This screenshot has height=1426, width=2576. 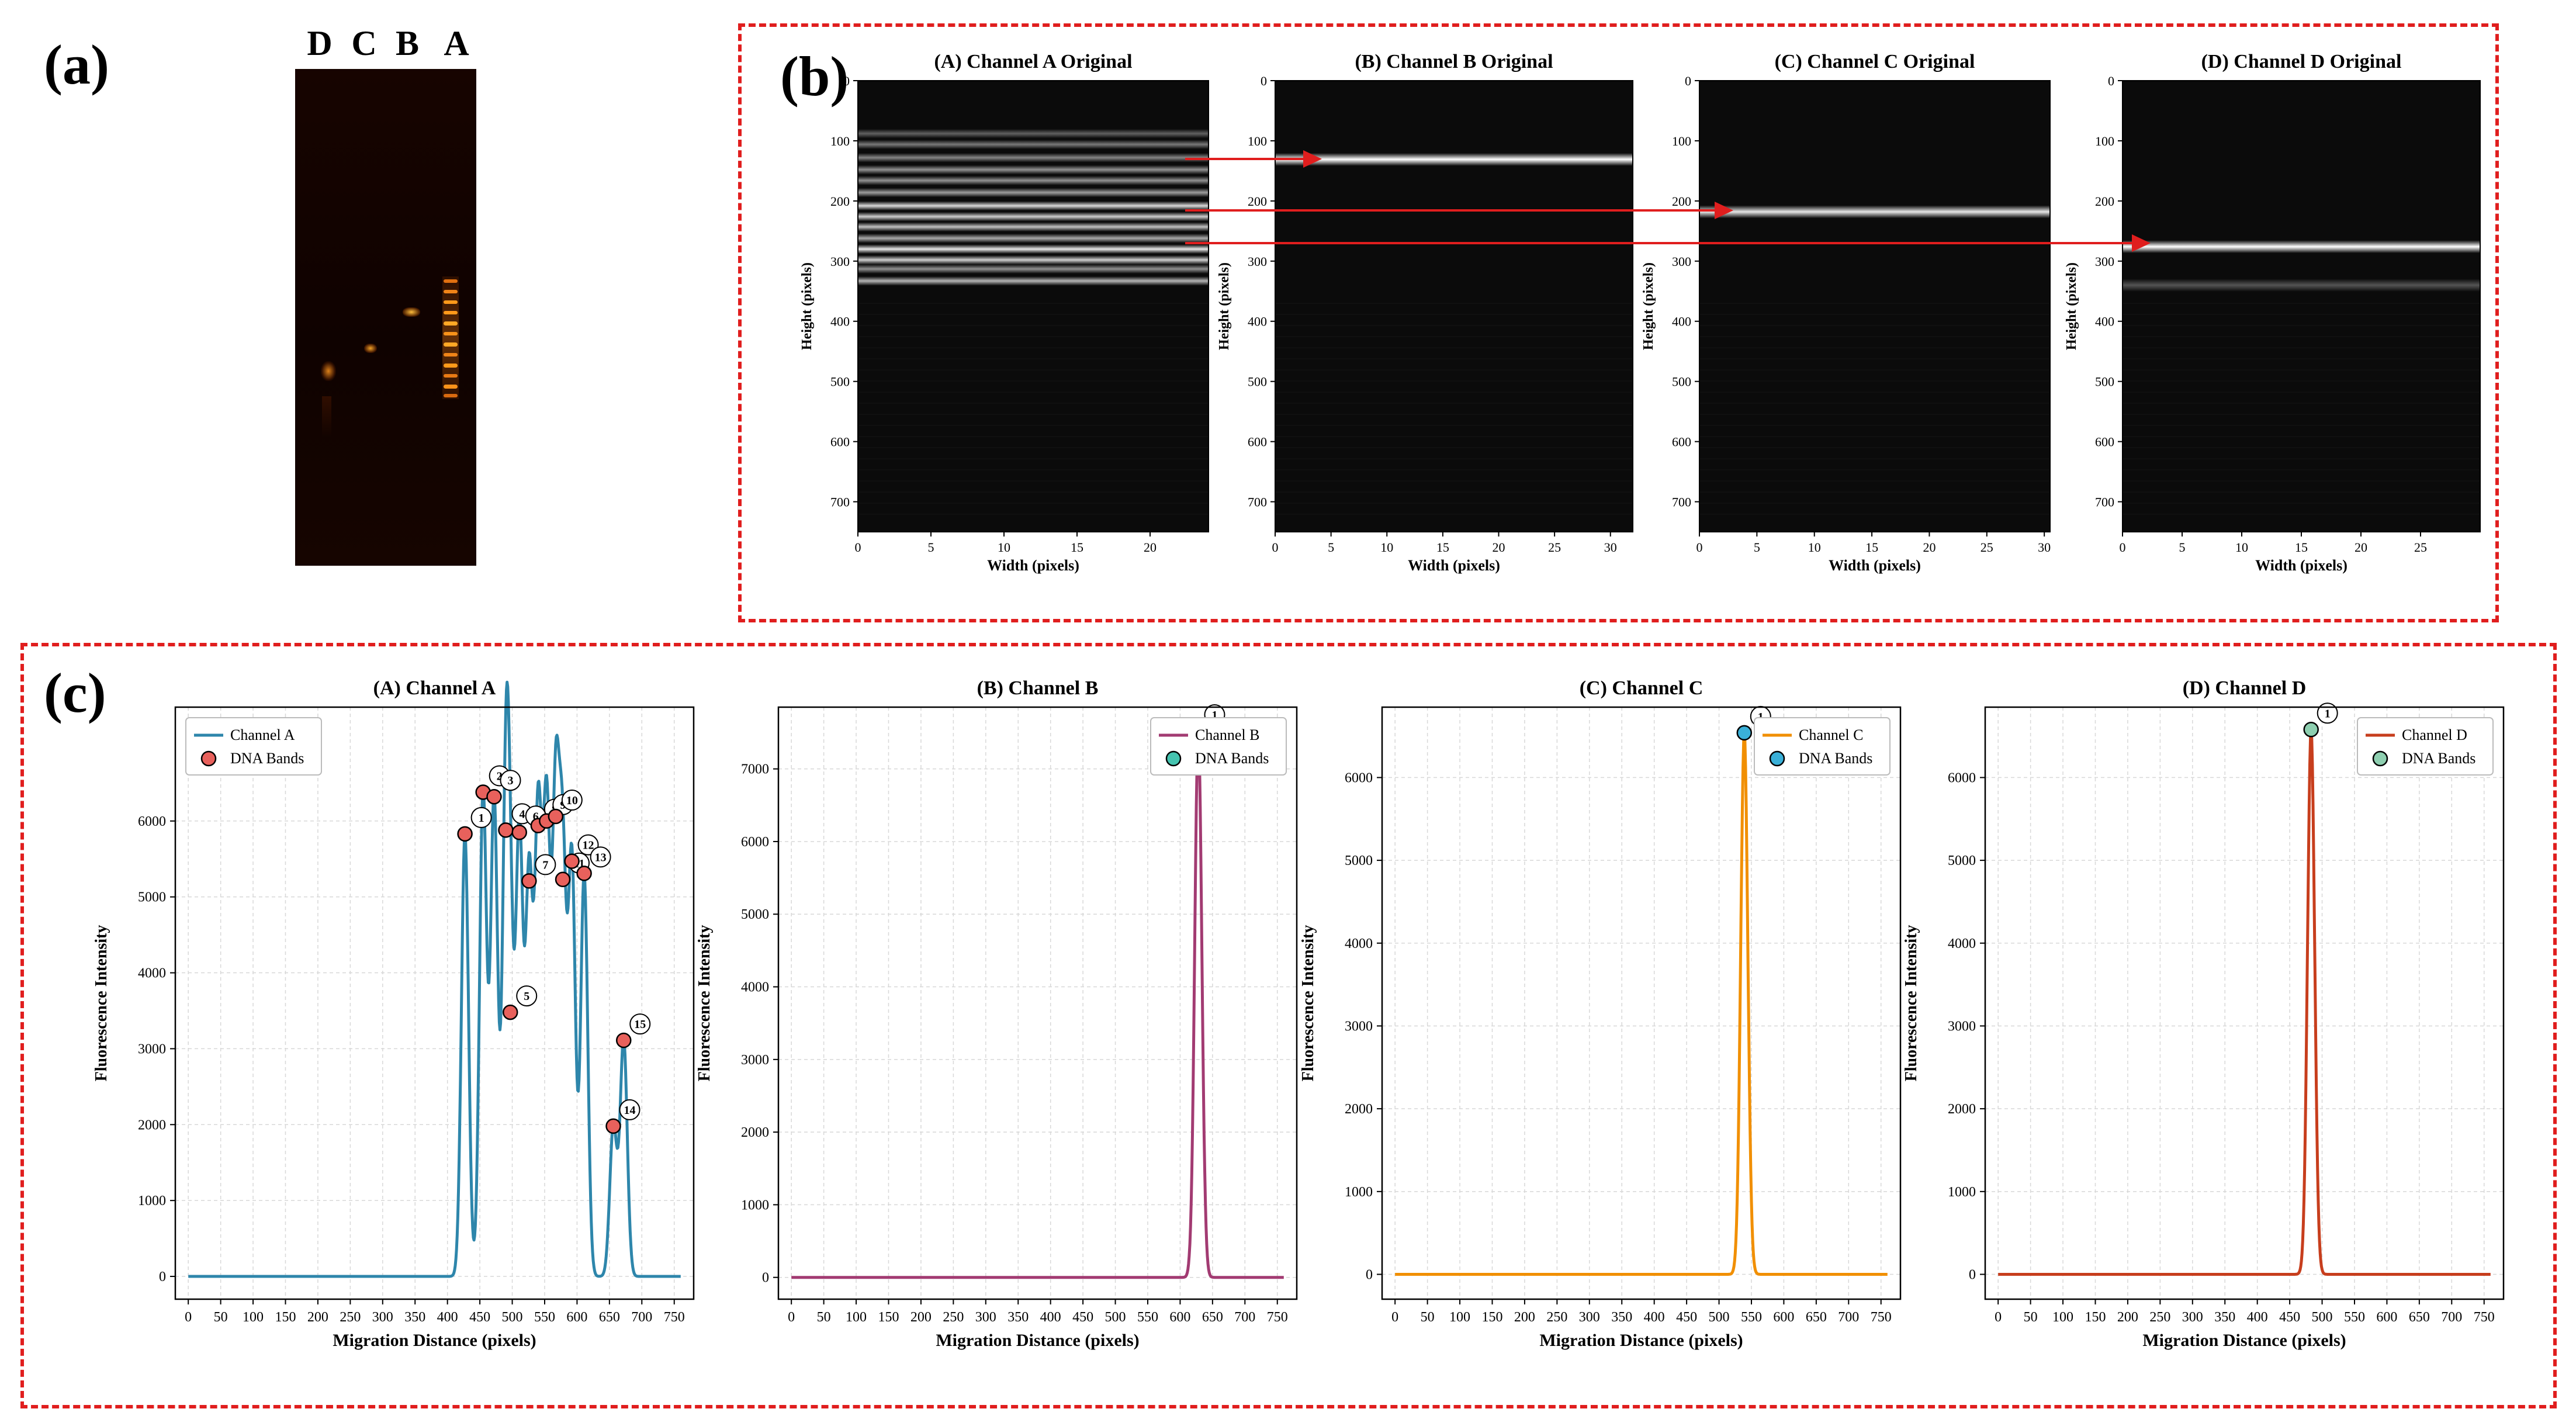 What do you see at coordinates (2301, 61) in the screenshot?
I see `original-image-title: (D) Channel D Original` at bounding box center [2301, 61].